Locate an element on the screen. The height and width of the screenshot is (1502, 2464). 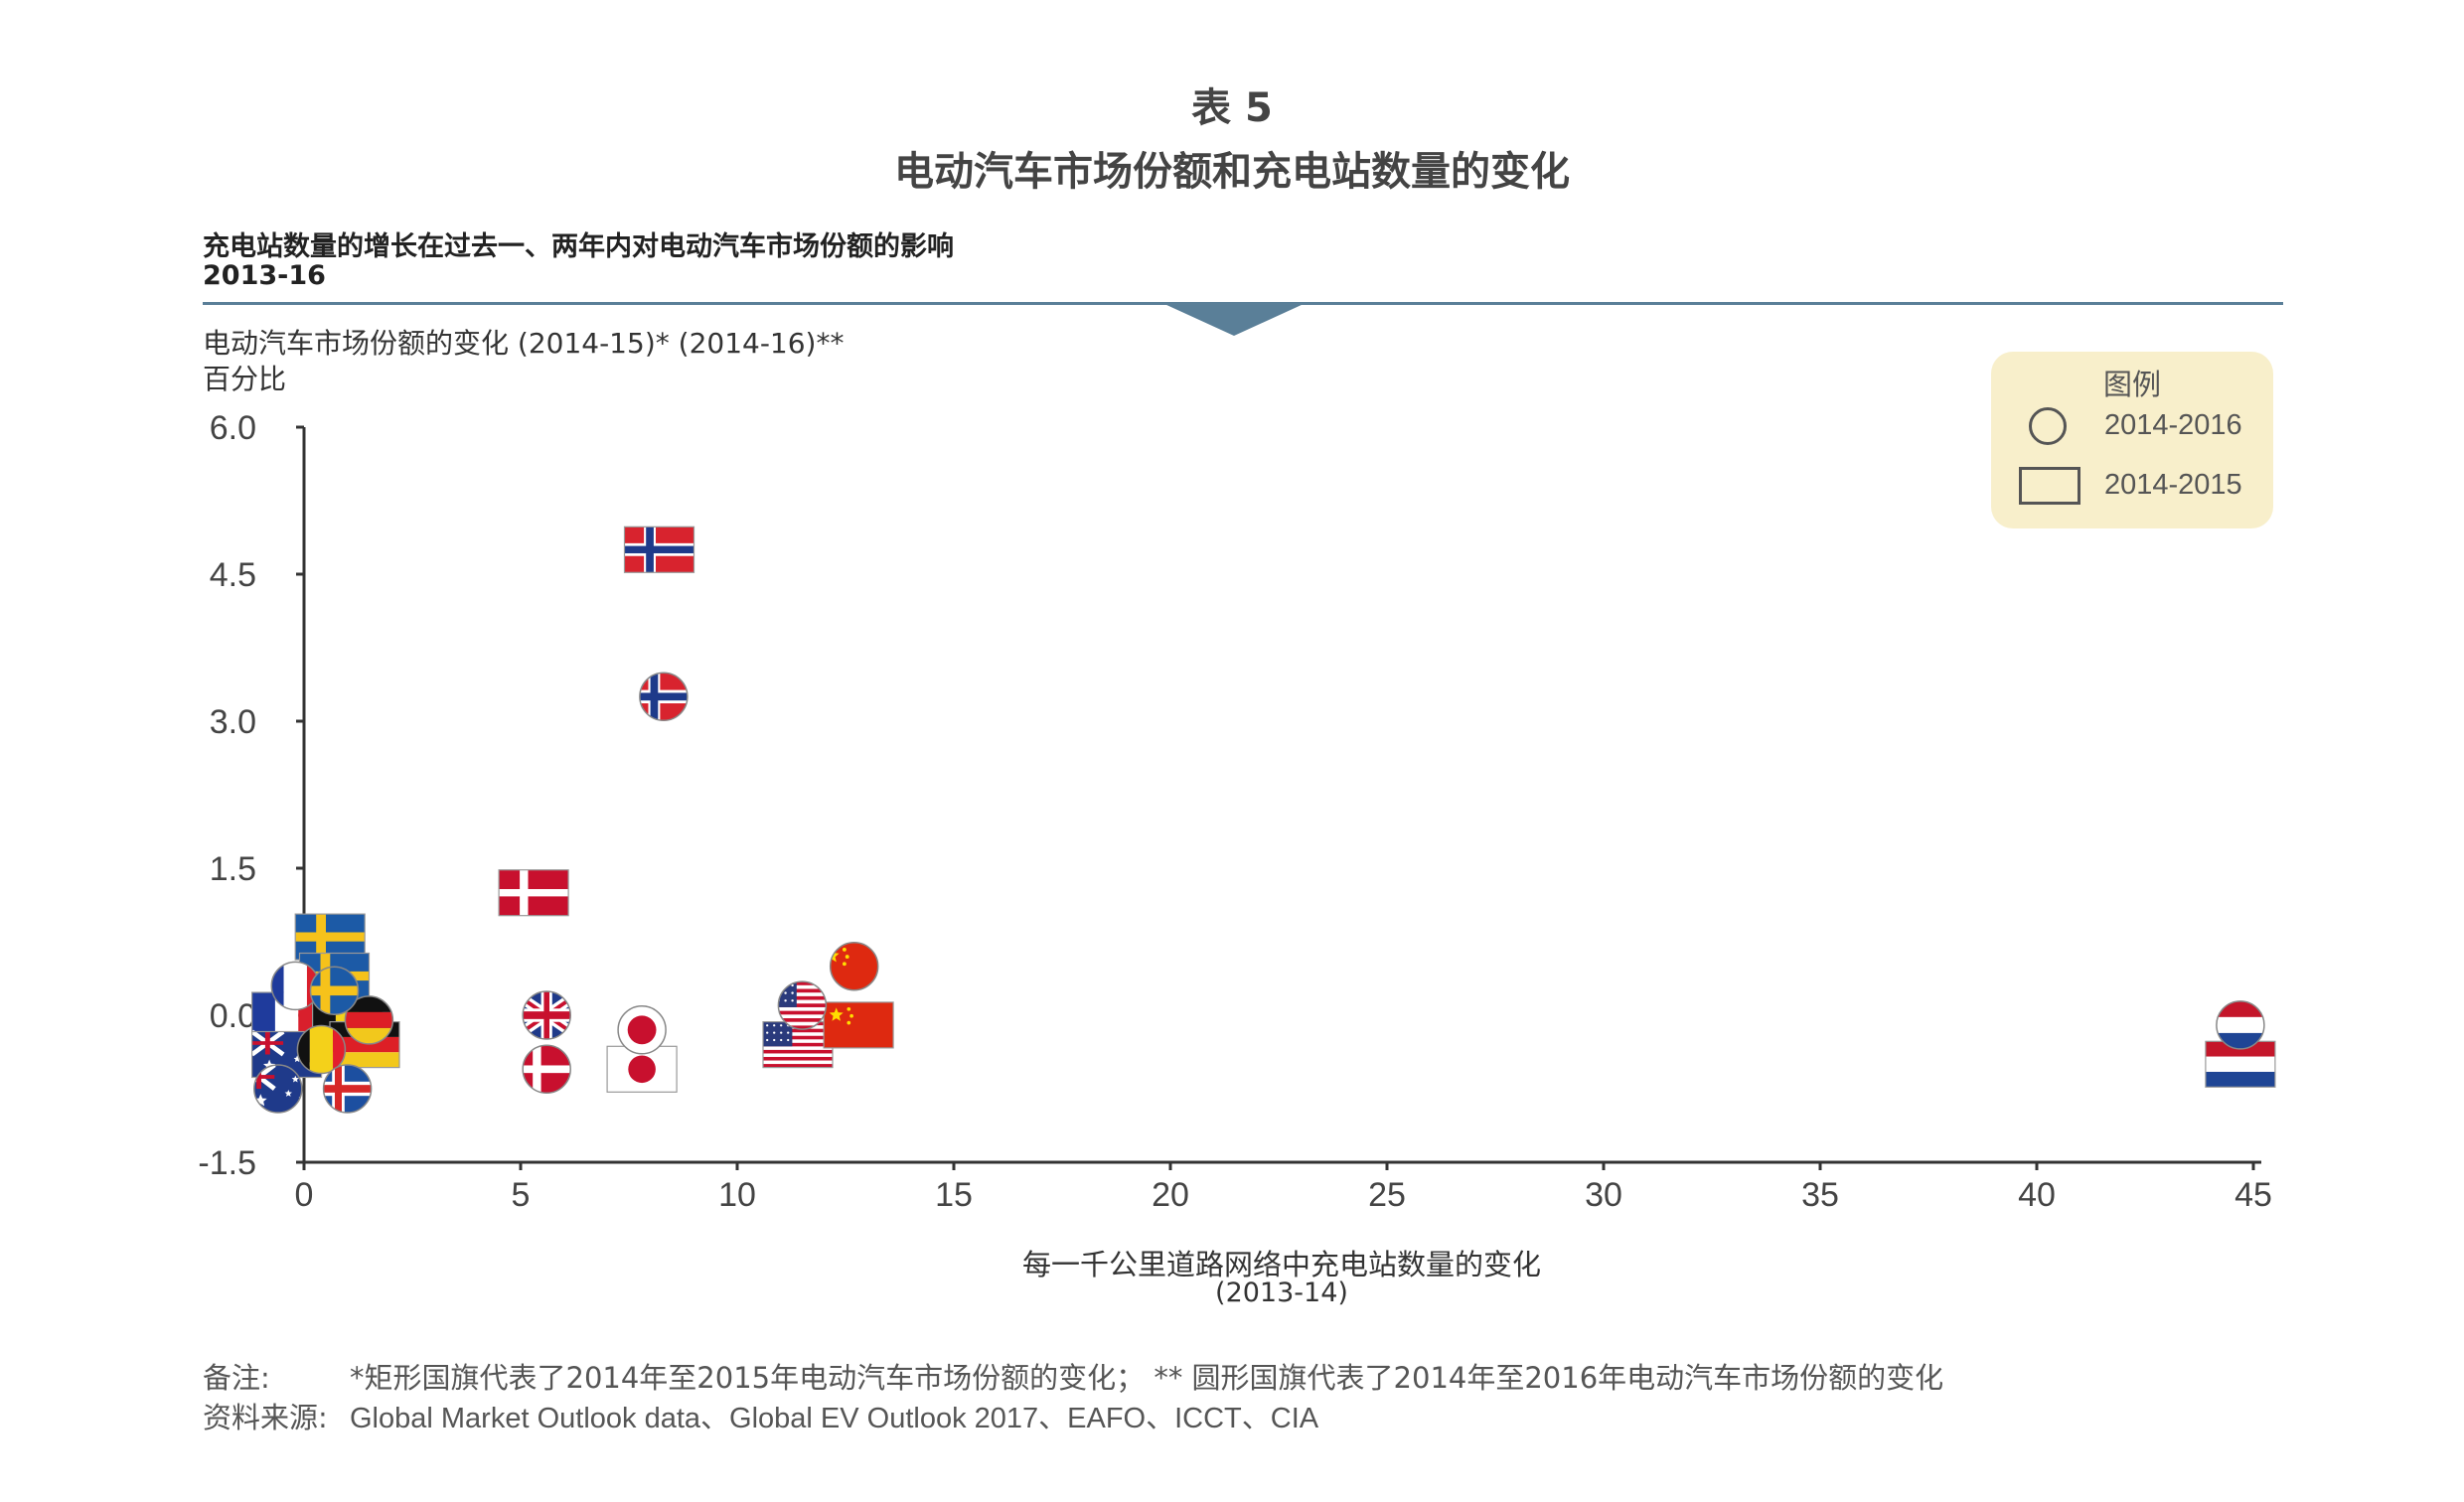
x-tick-label: 35 is located at coordinates (1820, 1195).